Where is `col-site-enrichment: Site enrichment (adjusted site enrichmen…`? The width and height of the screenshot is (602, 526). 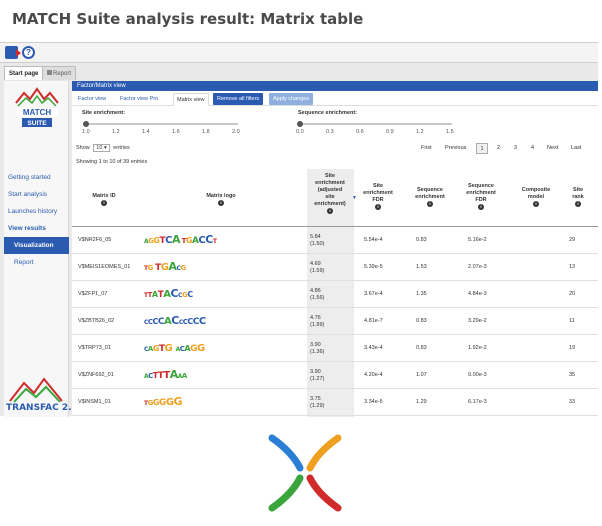 col-site-enrichment: Site enrichment (adjusted site enrichmen… is located at coordinates (330, 194).